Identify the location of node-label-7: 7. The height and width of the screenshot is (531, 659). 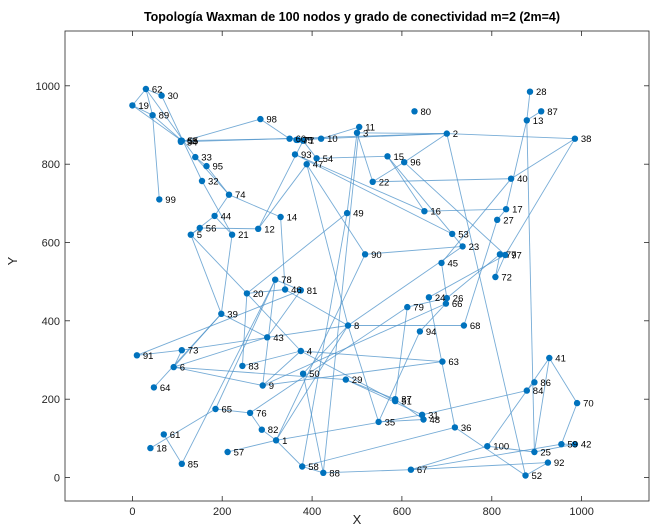
(311, 141).